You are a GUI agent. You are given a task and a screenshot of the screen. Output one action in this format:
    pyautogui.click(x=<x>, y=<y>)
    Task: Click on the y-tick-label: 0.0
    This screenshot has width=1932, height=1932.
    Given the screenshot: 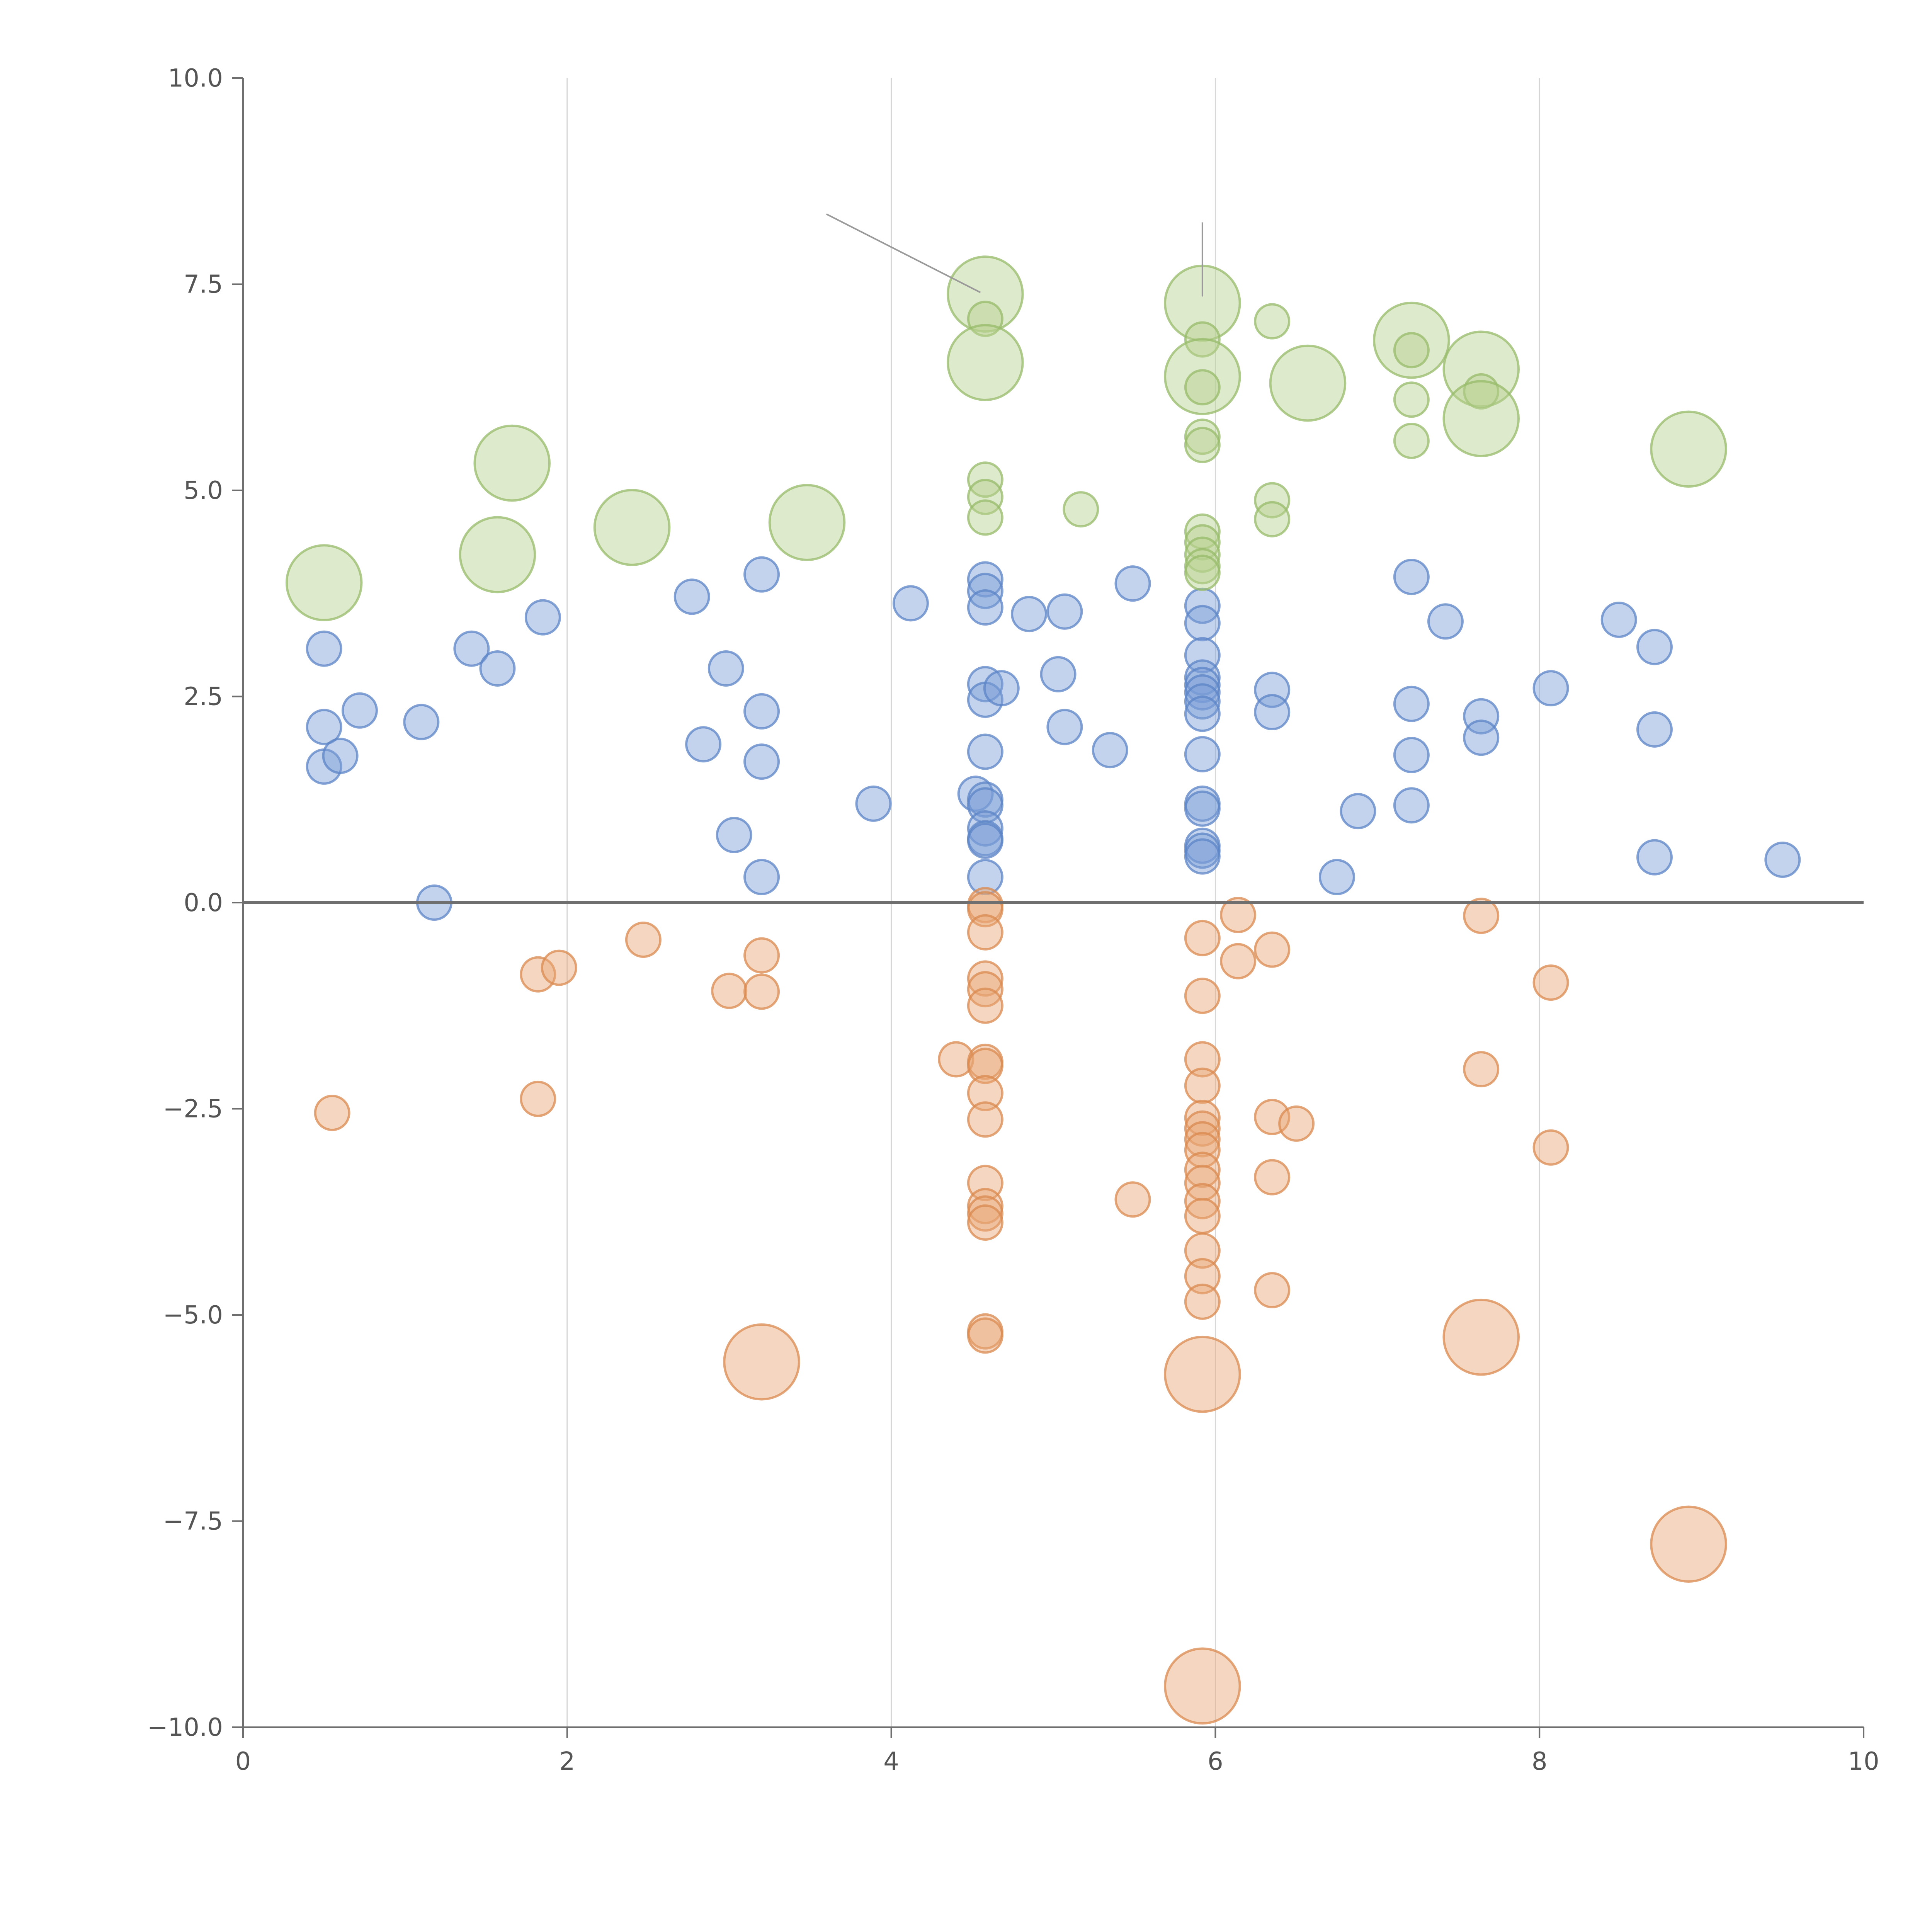 What is the action you would take?
    pyautogui.click(x=204, y=903)
    